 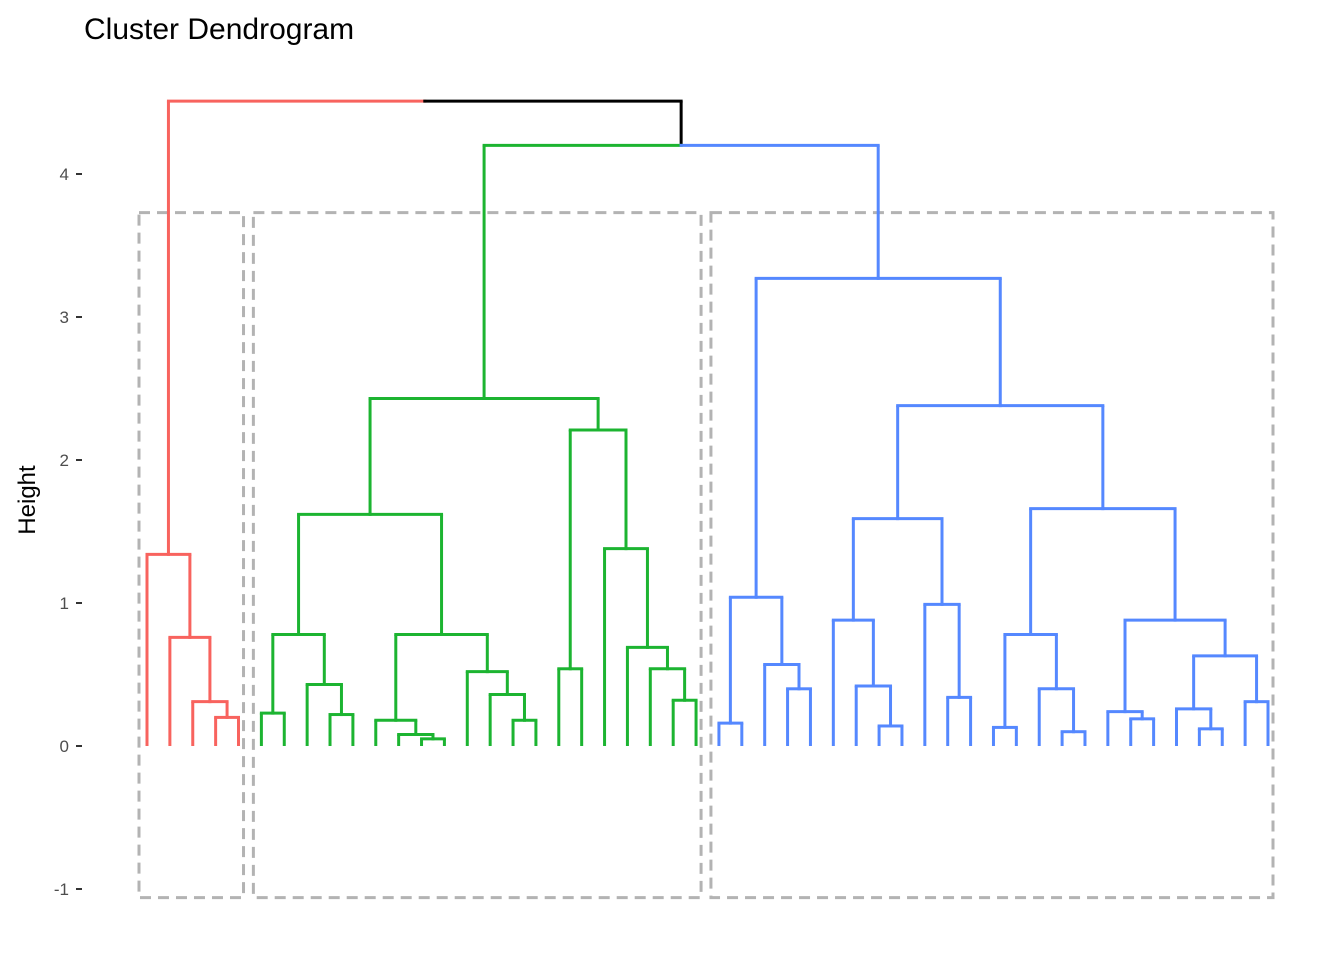 I want to click on y-tick-label: 4, so click(x=64, y=174).